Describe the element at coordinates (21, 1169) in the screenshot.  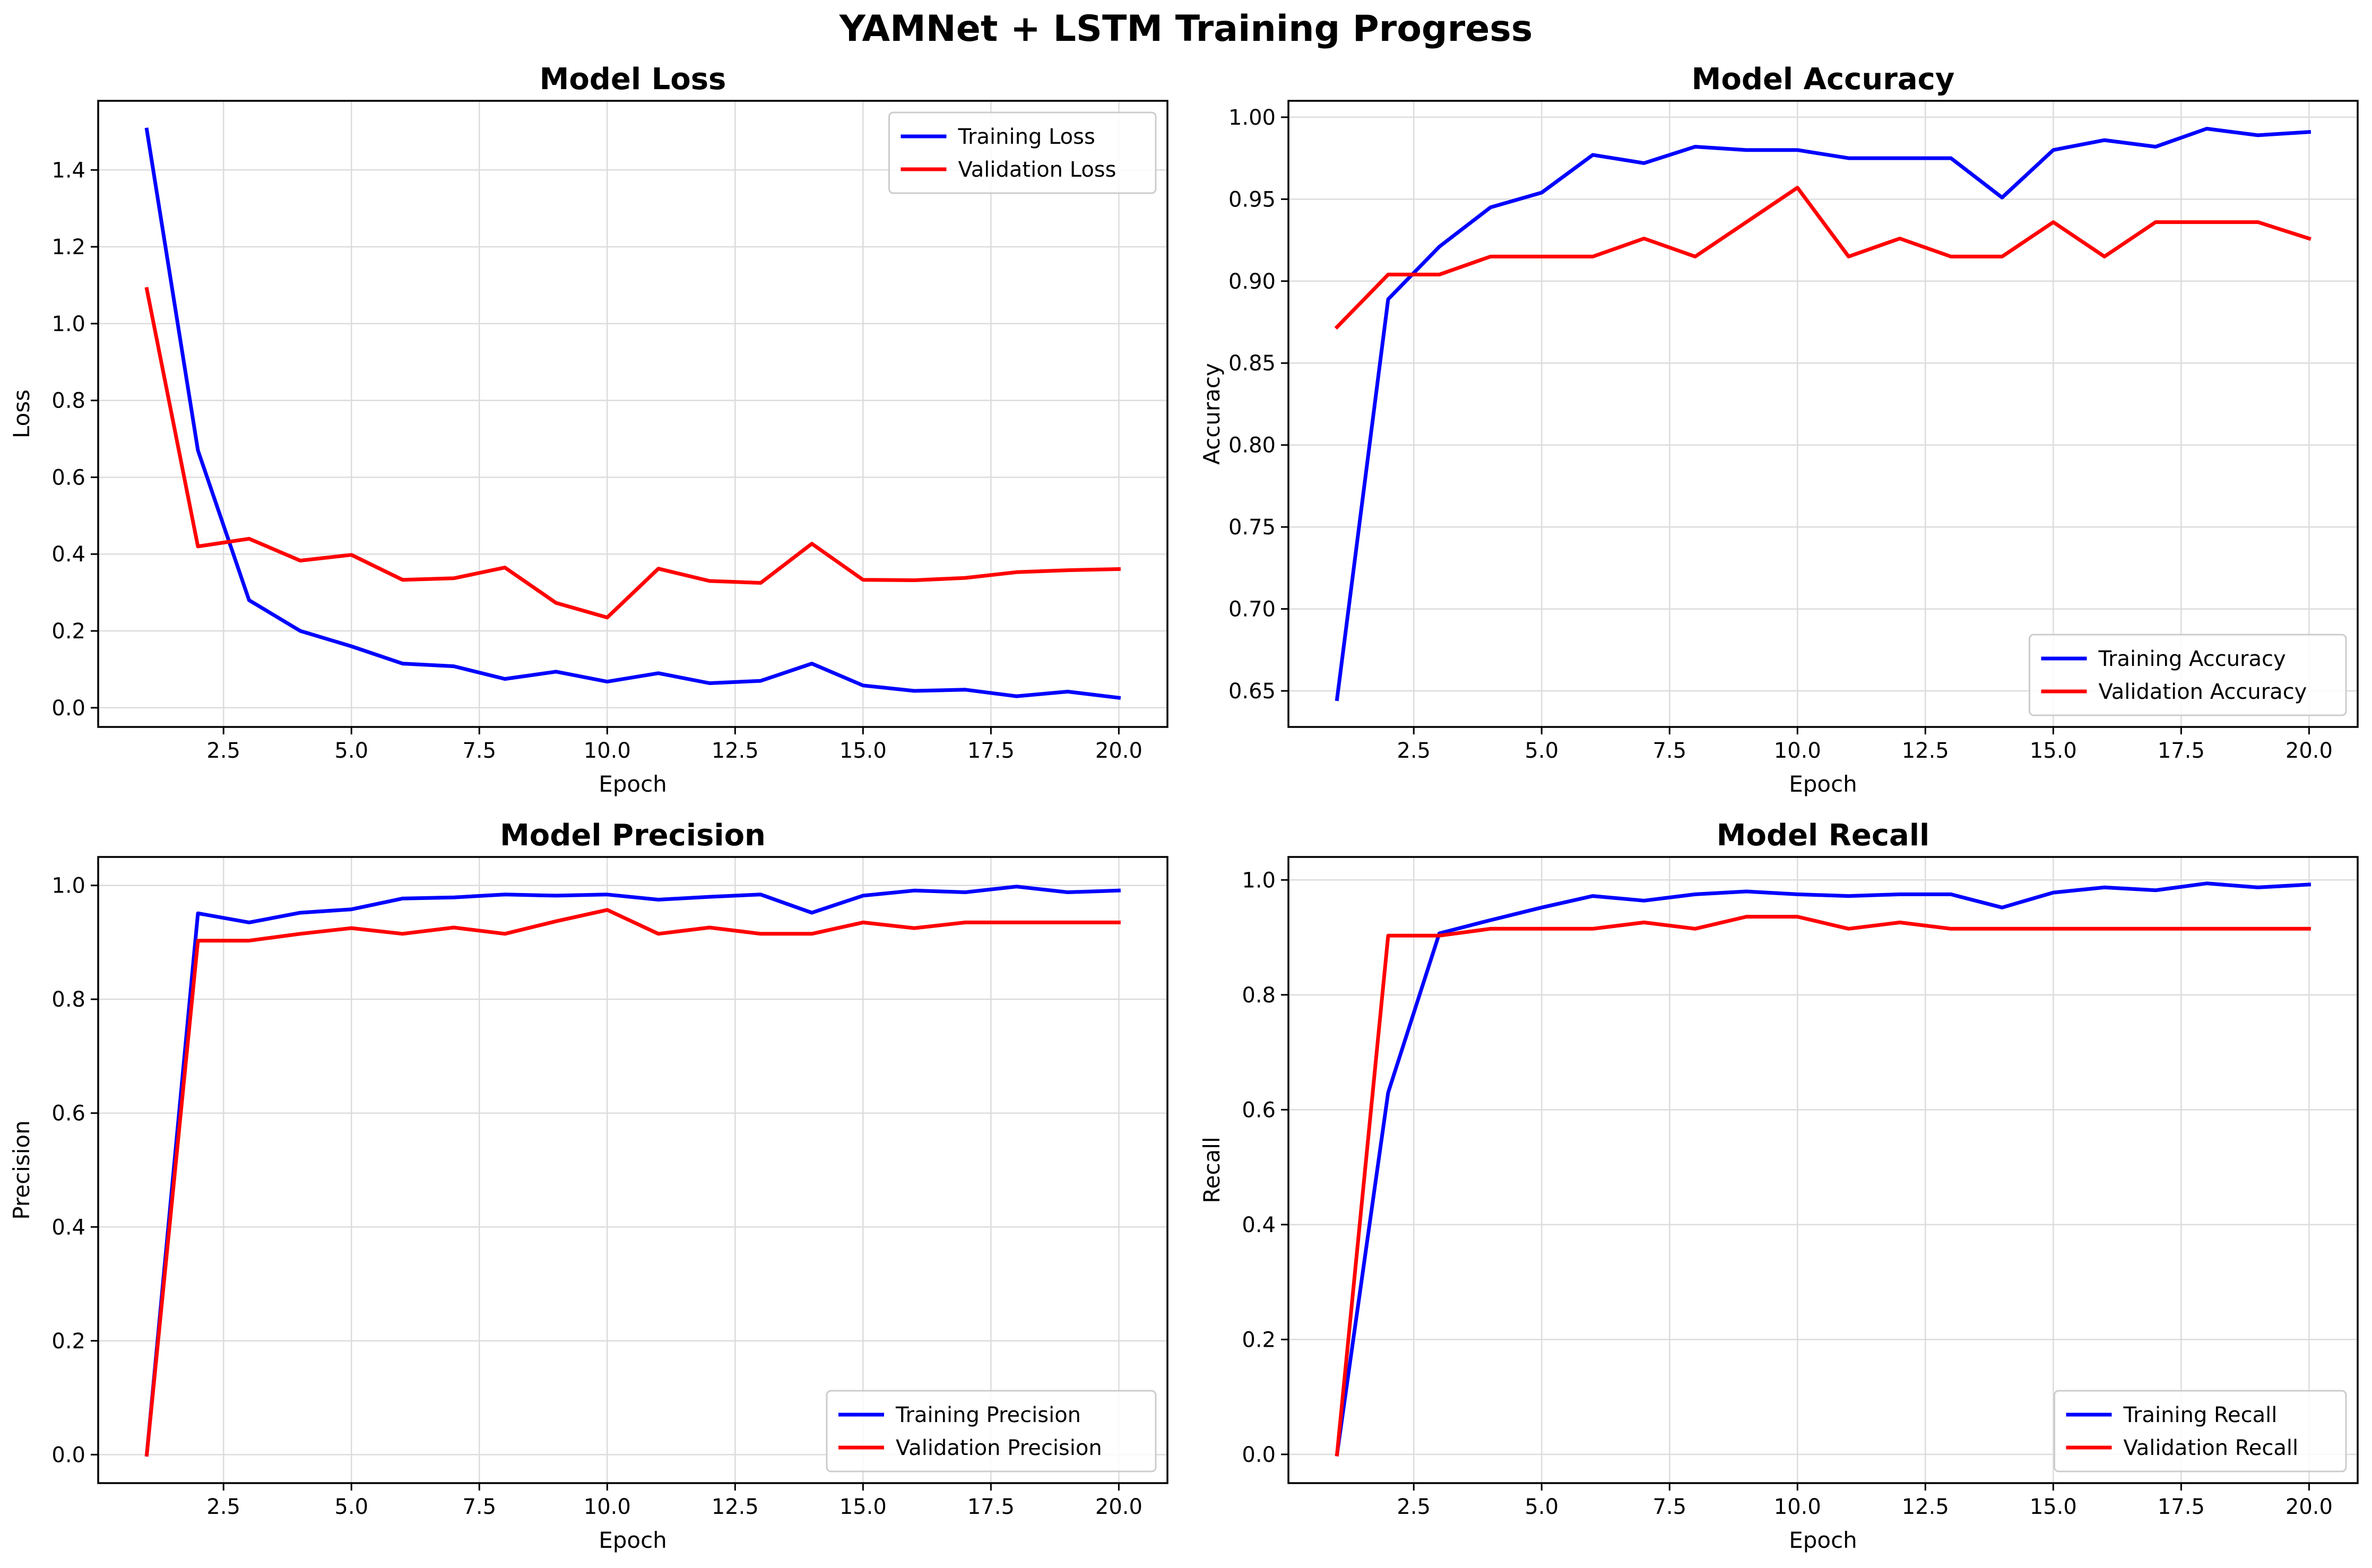
I see `y-axis-label: Precision` at that location.